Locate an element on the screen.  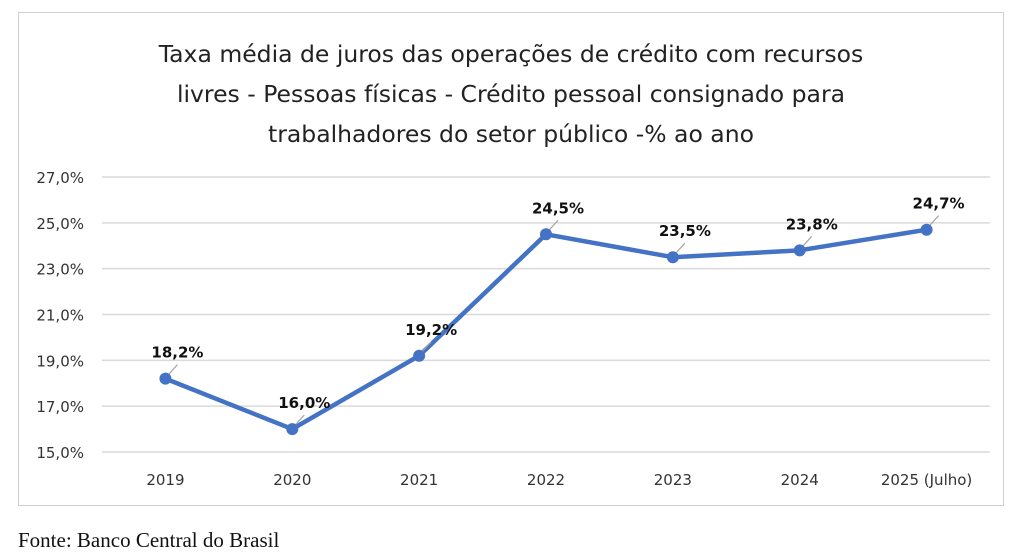
y-tick-label: 15,0% is located at coordinates (60, 453).